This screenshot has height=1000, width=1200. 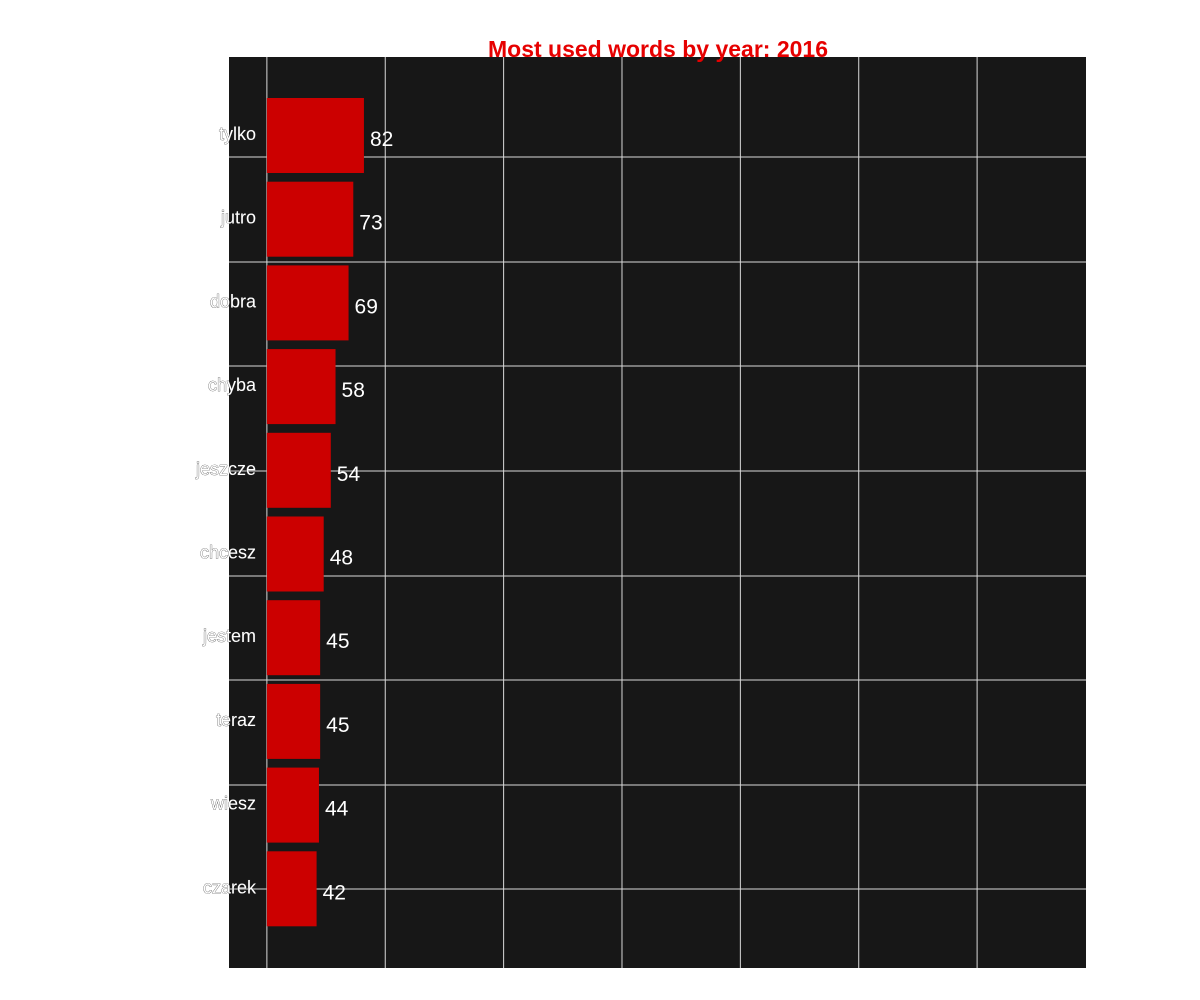 What do you see at coordinates (658, 49) in the screenshot?
I see `chart-title: Most used words by year: 2016` at bounding box center [658, 49].